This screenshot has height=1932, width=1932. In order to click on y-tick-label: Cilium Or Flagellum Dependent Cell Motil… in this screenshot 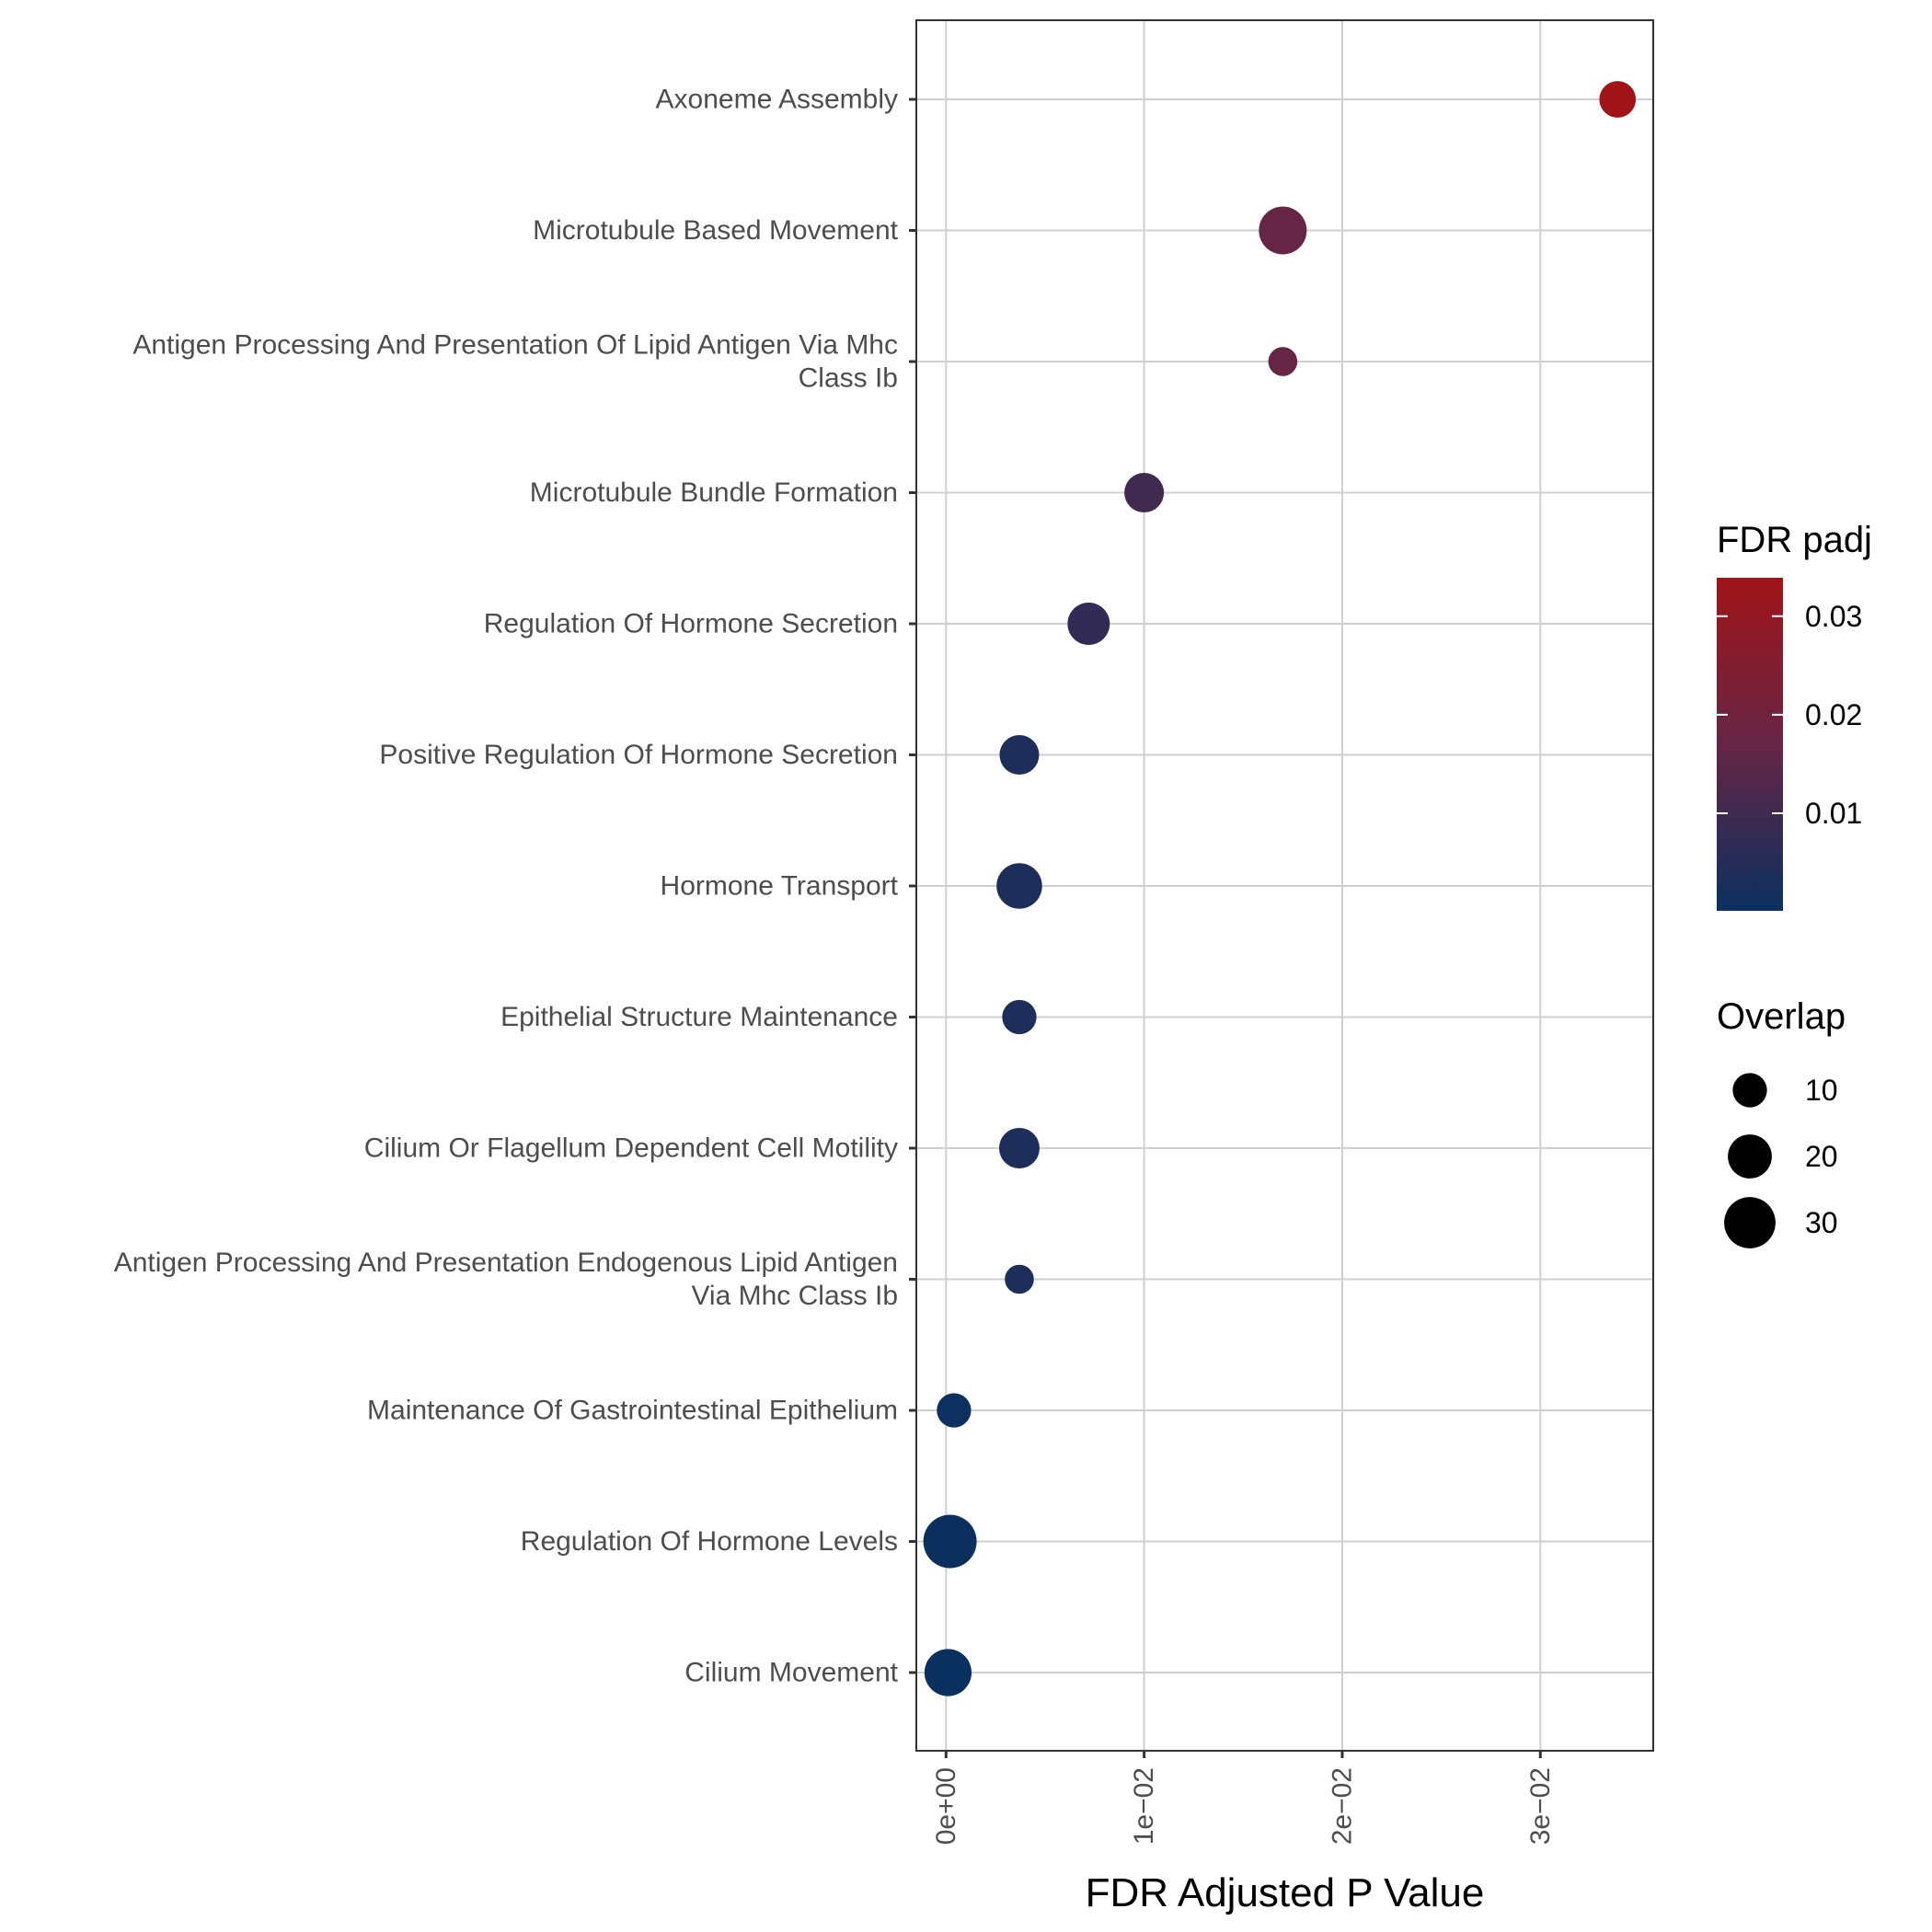, I will do `click(631, 1148)`.